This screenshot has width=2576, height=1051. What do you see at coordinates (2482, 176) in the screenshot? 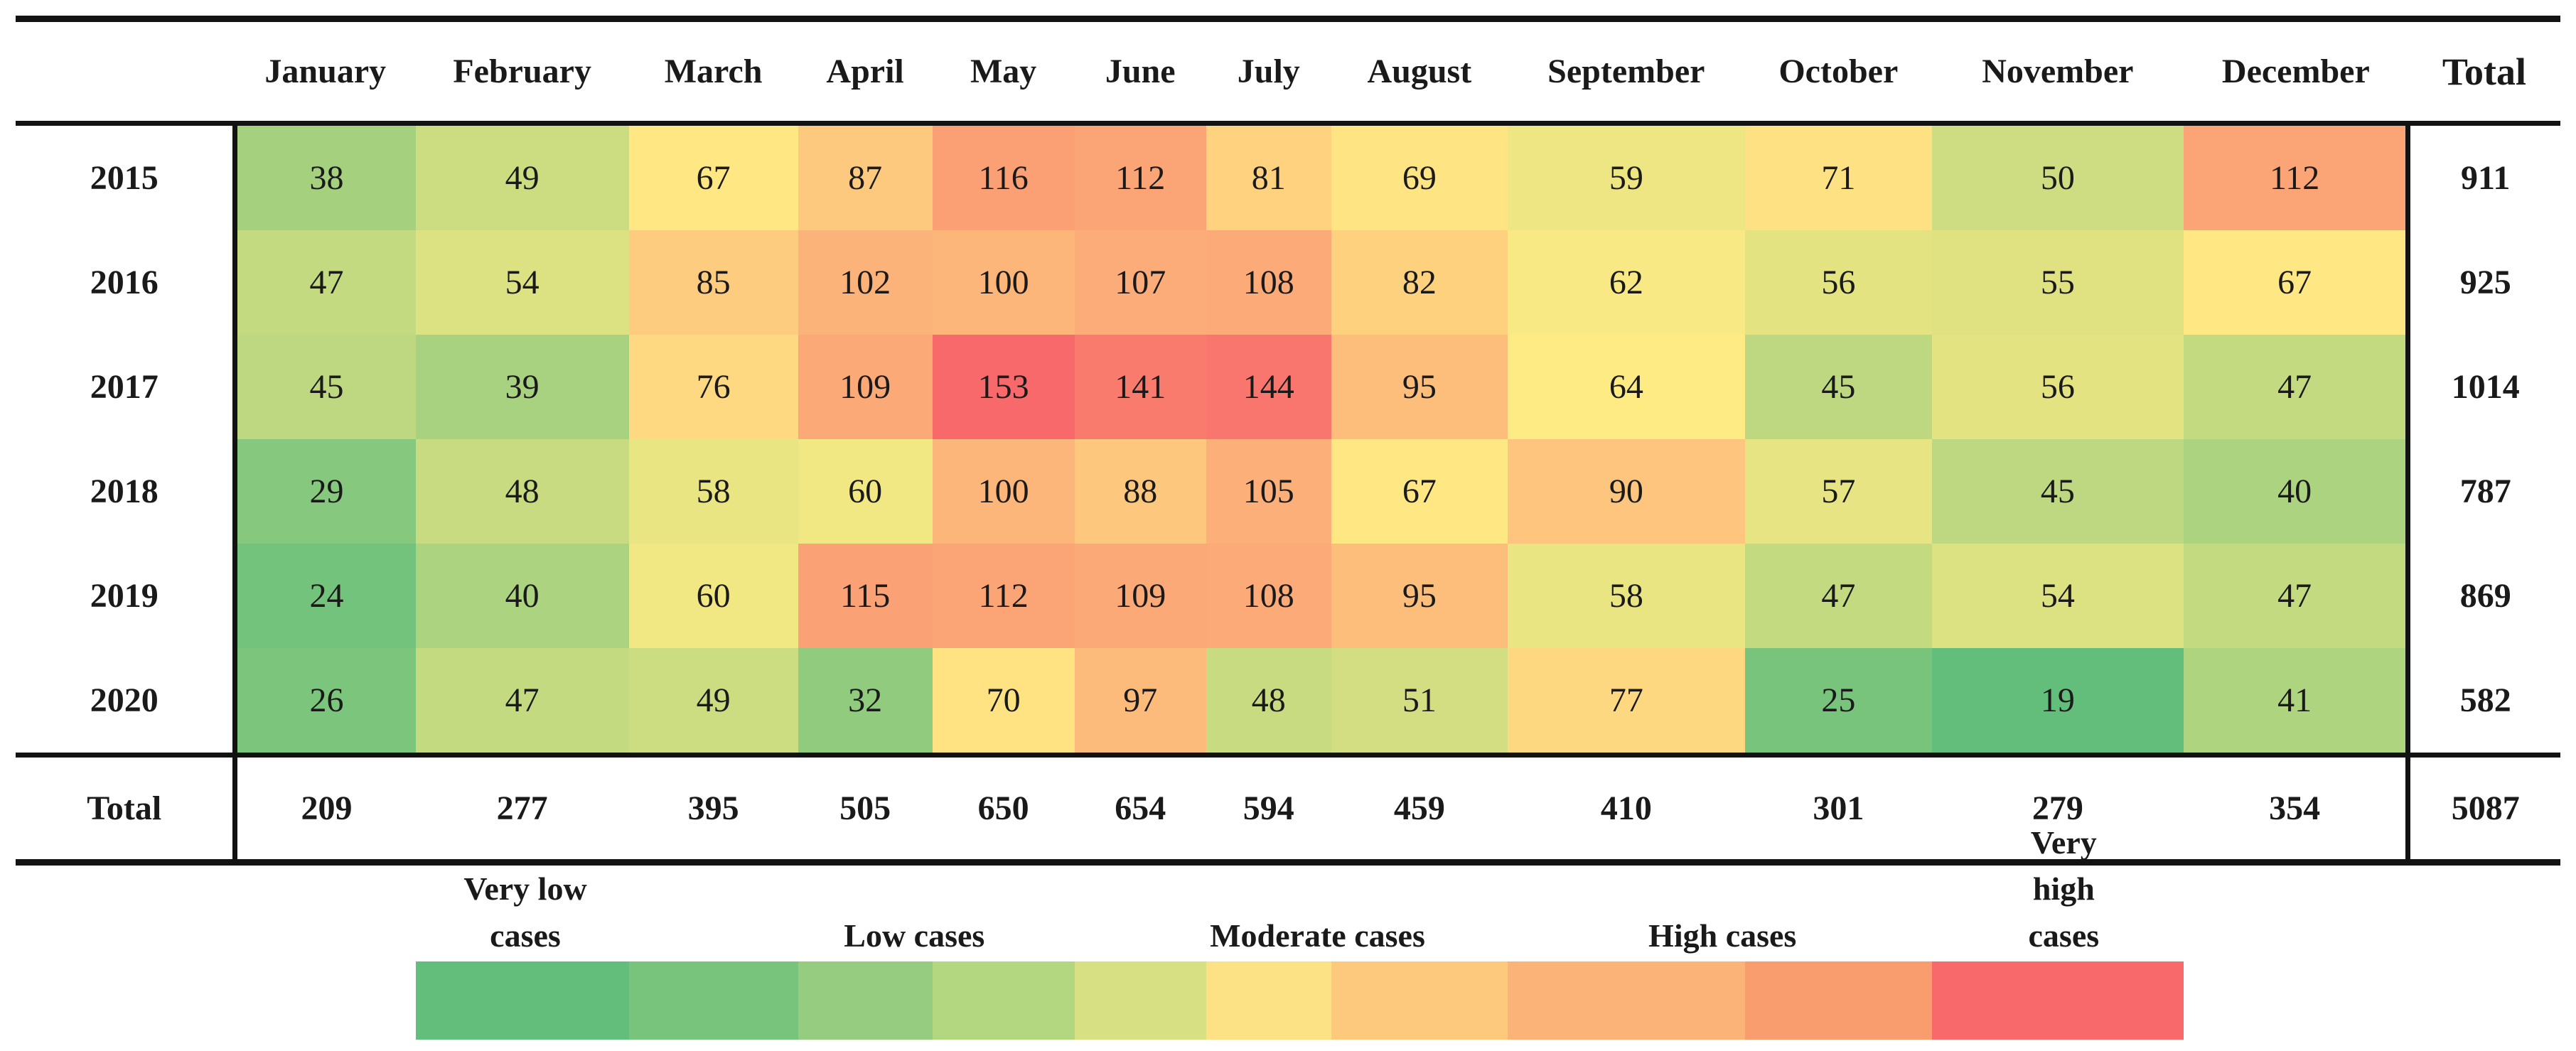
I see `row-total: 911` at bounding box center [2482, 176].